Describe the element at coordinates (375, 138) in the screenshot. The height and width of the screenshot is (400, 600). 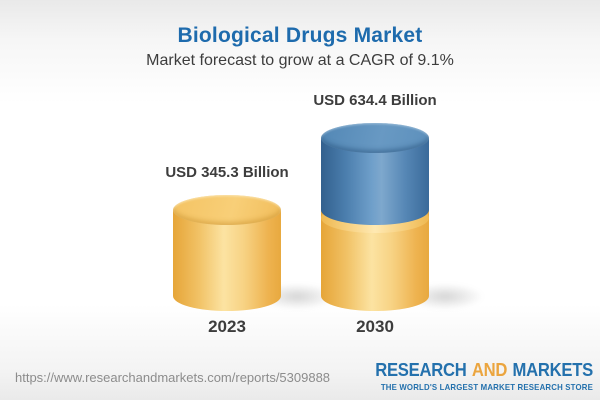
I see `cylinder-top-face-2030` at that location.